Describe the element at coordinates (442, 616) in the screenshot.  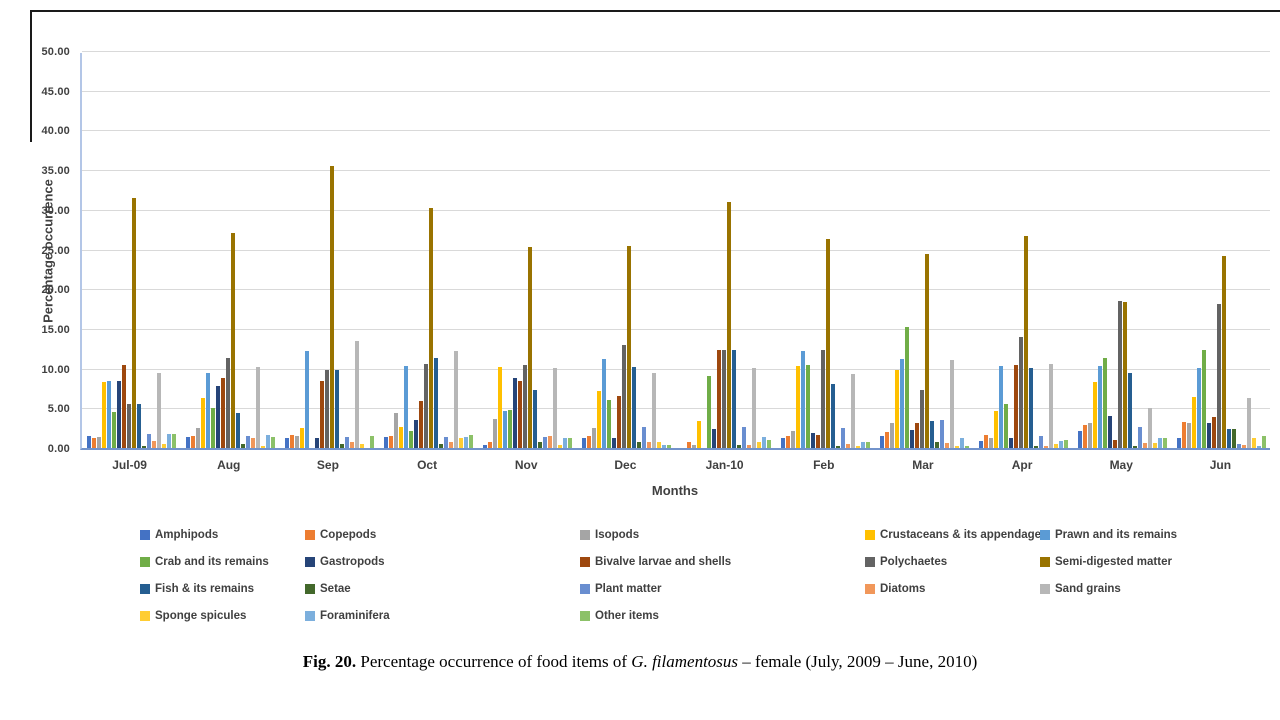
I see `legend-item: Foraminifera` at that location.